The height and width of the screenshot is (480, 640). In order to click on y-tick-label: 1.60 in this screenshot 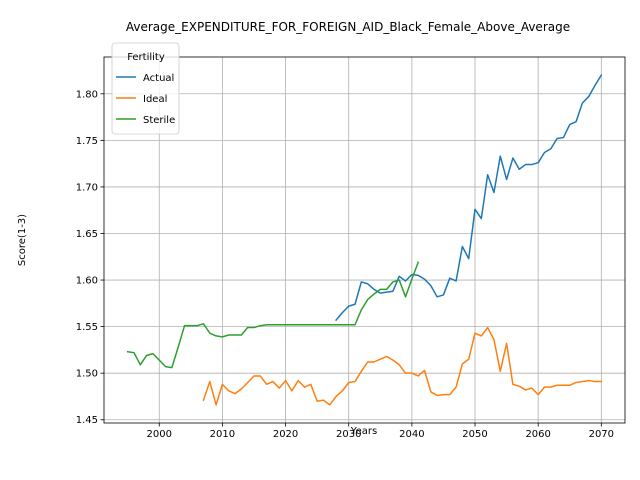, I will do `click(87, 281)`.